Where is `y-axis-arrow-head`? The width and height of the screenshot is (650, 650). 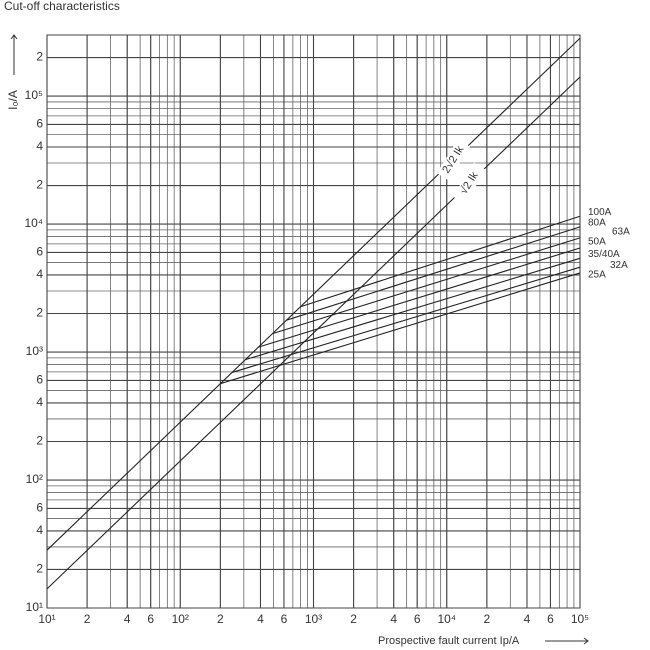 y-axis-arrow-head is located at coordinates (14, 37).